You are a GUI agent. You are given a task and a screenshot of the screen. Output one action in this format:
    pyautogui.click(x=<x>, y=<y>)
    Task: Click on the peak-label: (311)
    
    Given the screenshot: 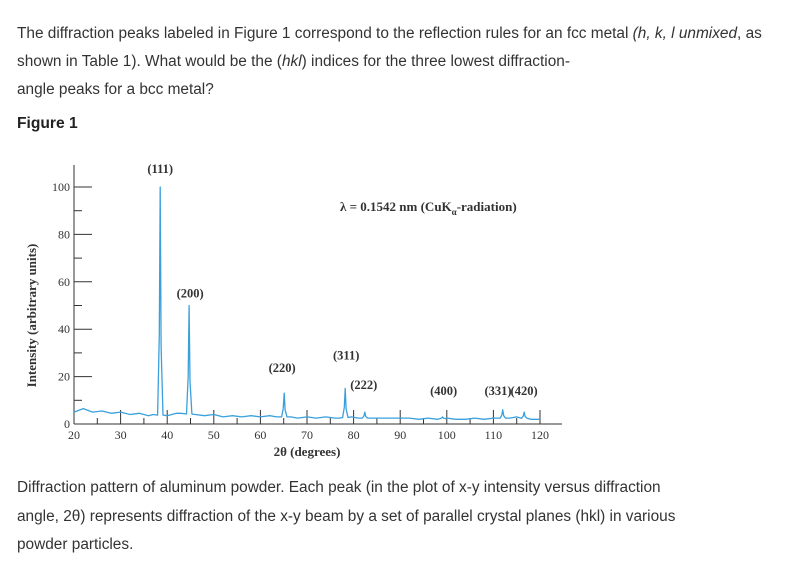 What is the action you would take?
    pyautogui.click(x=346, y=355)
    